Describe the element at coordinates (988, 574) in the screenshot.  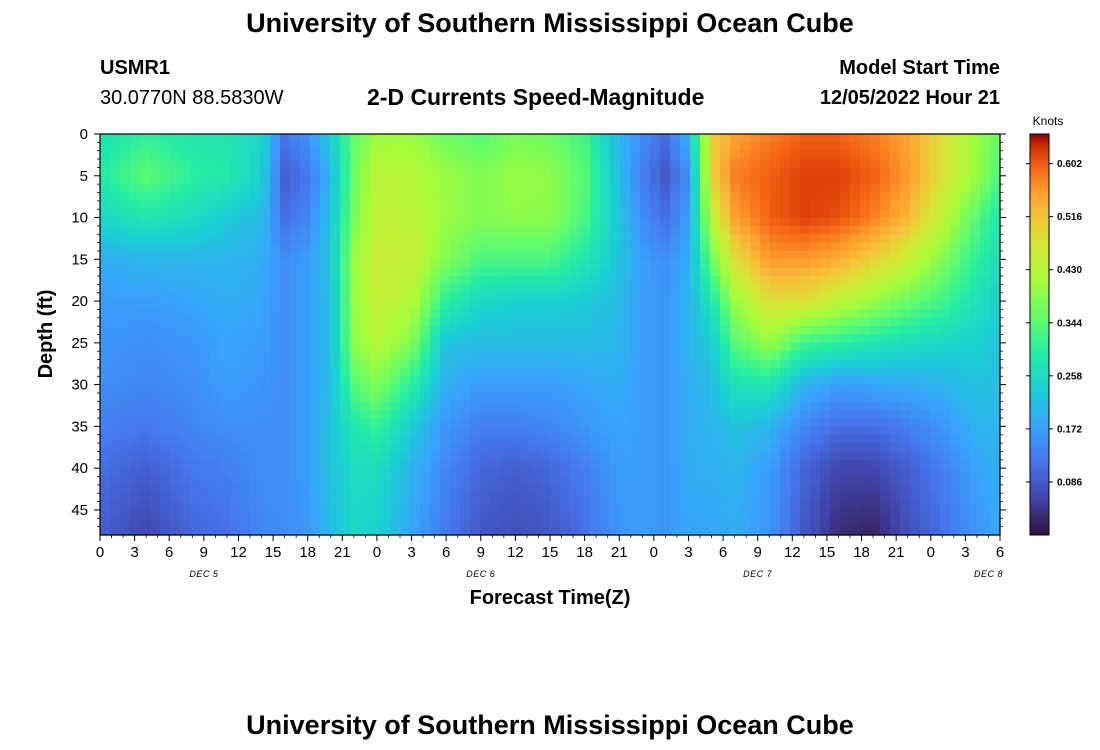
I see `date-label: DEC 8` at that location.